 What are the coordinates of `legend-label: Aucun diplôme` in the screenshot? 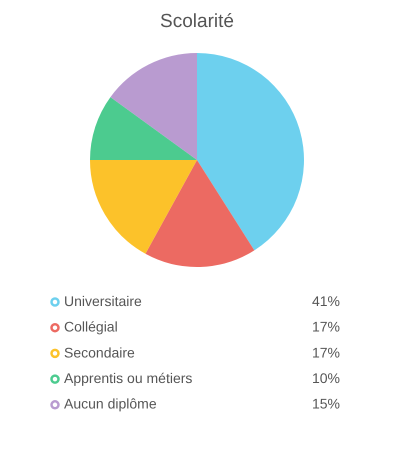 It's located at (110, 404).